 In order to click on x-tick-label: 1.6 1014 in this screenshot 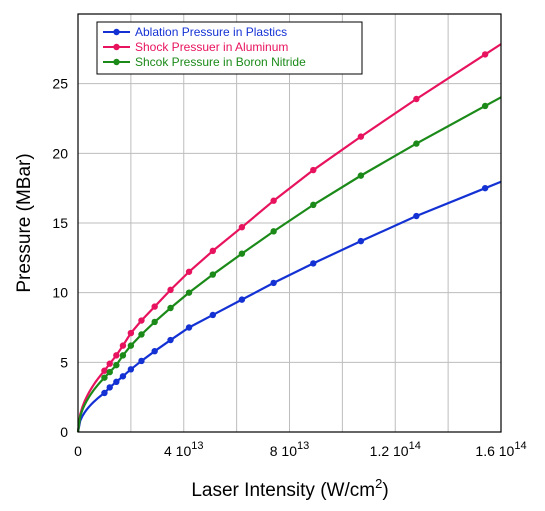, I will do `click(500, 449)`.